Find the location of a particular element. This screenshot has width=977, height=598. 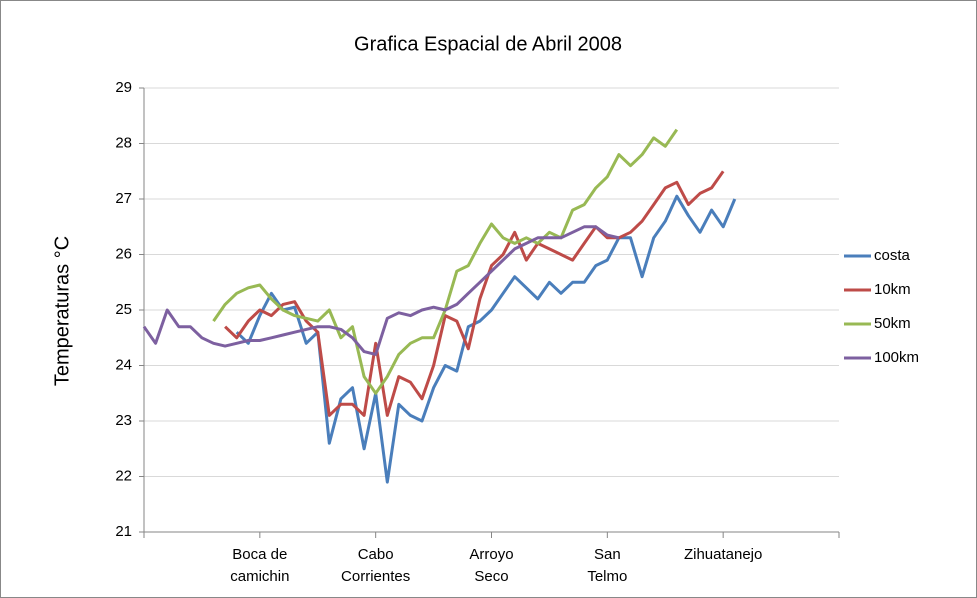

y-tick-label: 23 is located at coordinates (123, 420).